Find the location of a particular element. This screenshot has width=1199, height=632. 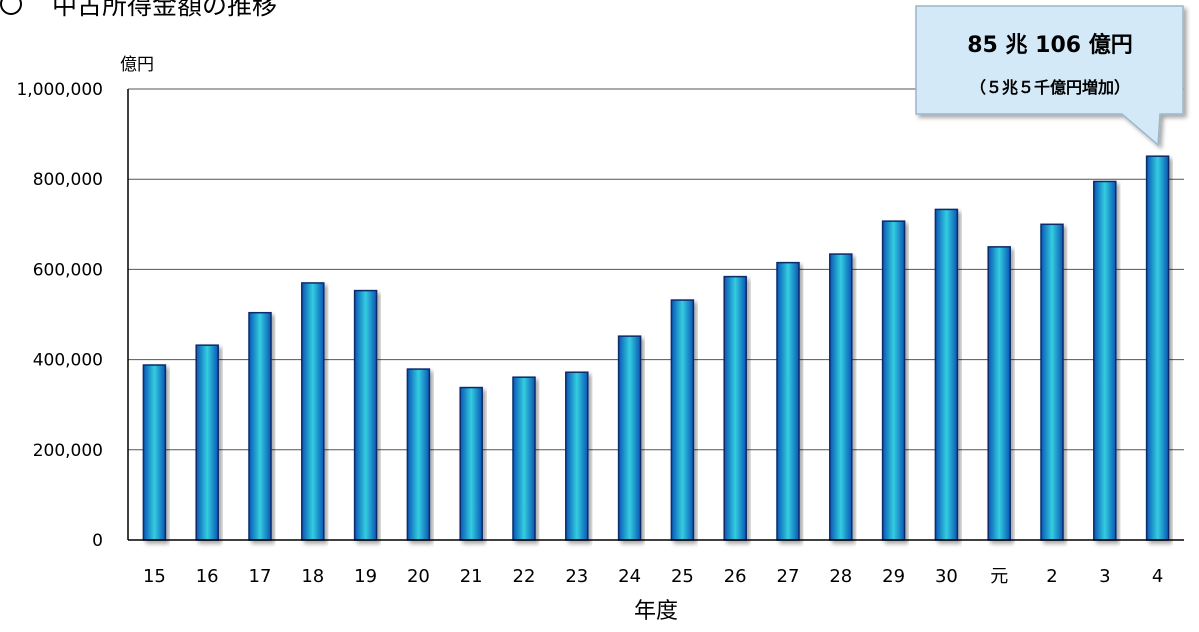

x-tick-label: 17 is located at coordinates (260, 576).